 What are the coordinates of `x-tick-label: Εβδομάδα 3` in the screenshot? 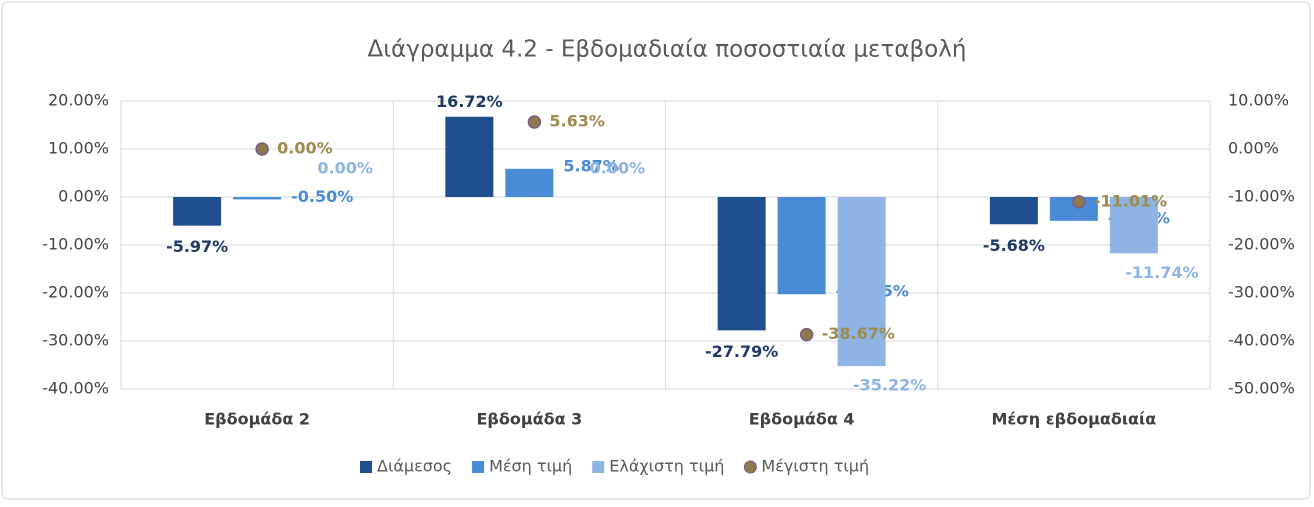 It's located at (529, 419).